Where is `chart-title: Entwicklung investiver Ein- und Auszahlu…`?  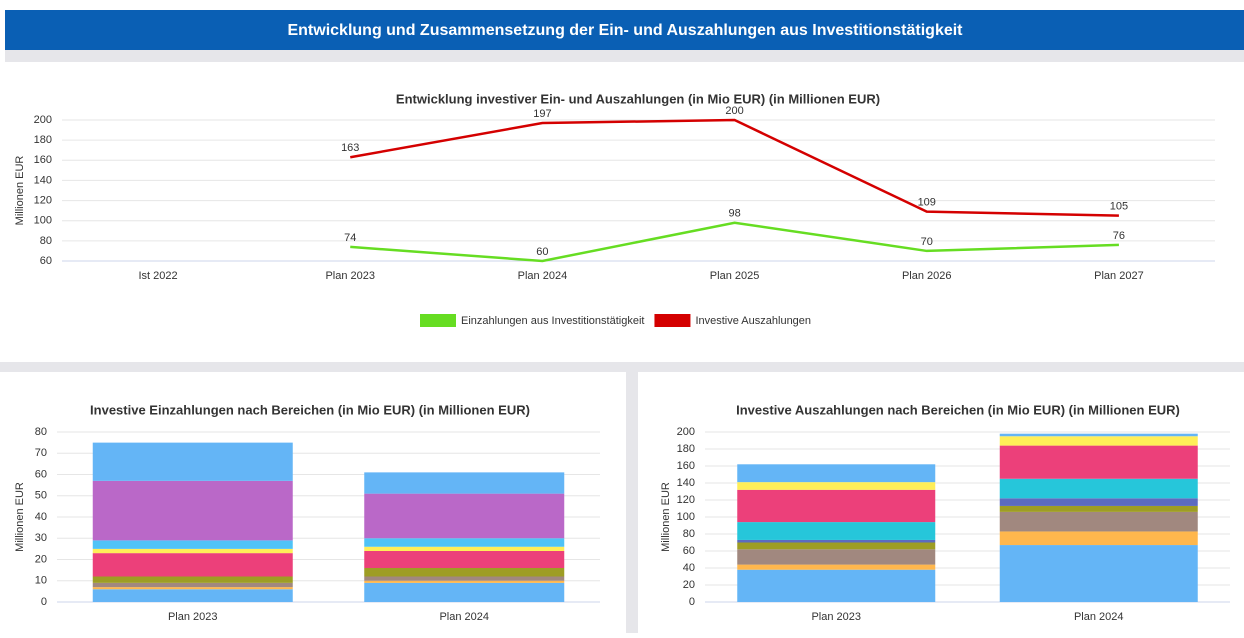
chart-title: Entwicklung investiver Ein- und Auszahlu… is located at coordinates (638, 98).